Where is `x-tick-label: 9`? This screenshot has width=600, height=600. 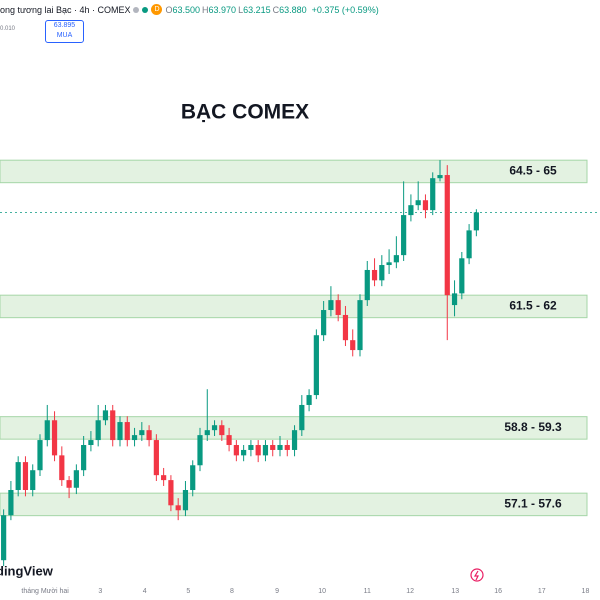 x-tick-label: 9 is located at coordinates (277, 591).